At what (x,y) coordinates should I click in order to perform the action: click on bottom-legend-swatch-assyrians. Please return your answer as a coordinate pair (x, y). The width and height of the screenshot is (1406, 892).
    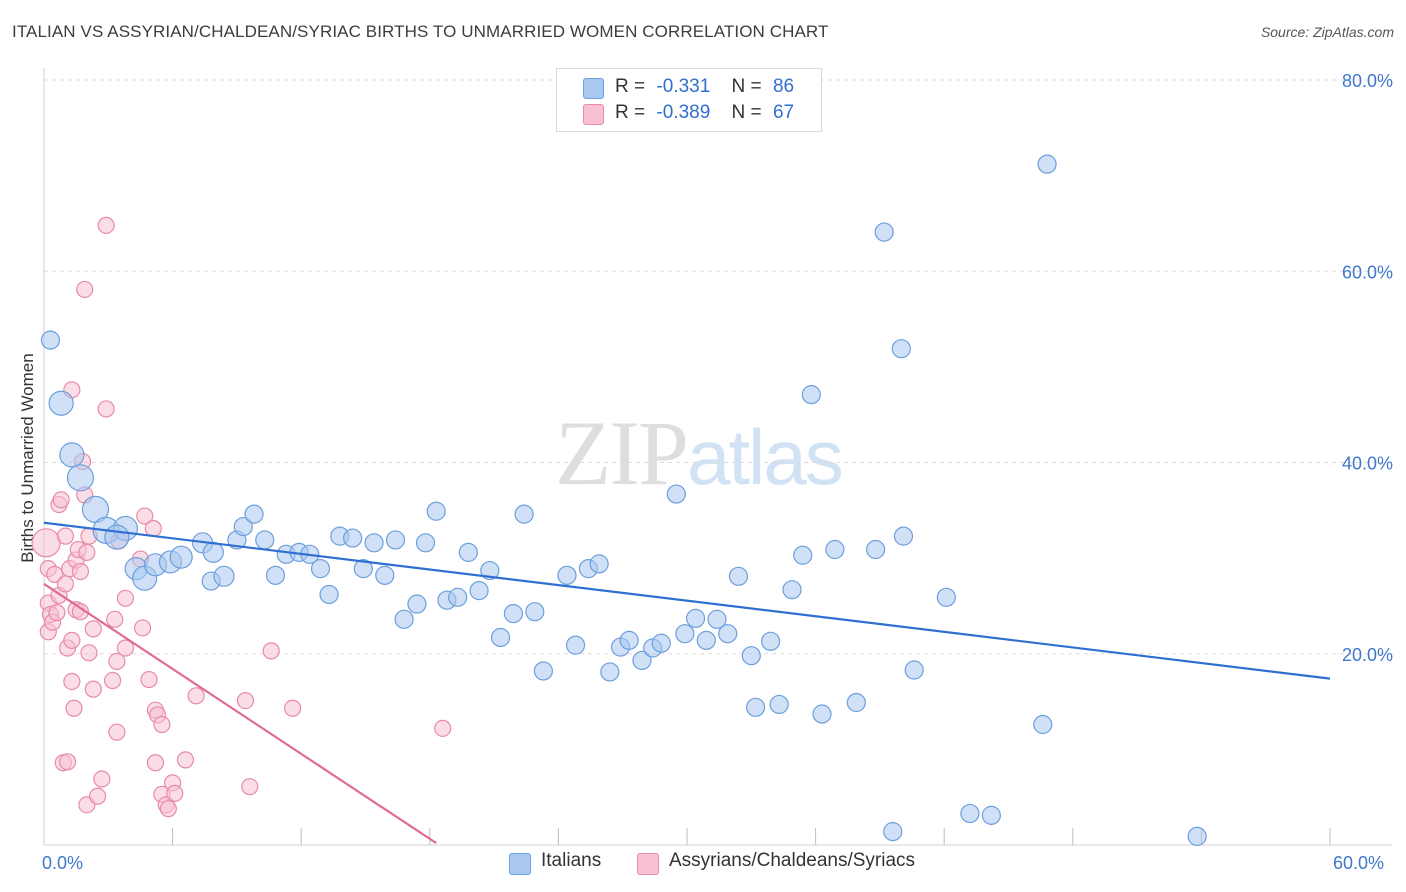
    Looking at the image, I should click on (648, 864).